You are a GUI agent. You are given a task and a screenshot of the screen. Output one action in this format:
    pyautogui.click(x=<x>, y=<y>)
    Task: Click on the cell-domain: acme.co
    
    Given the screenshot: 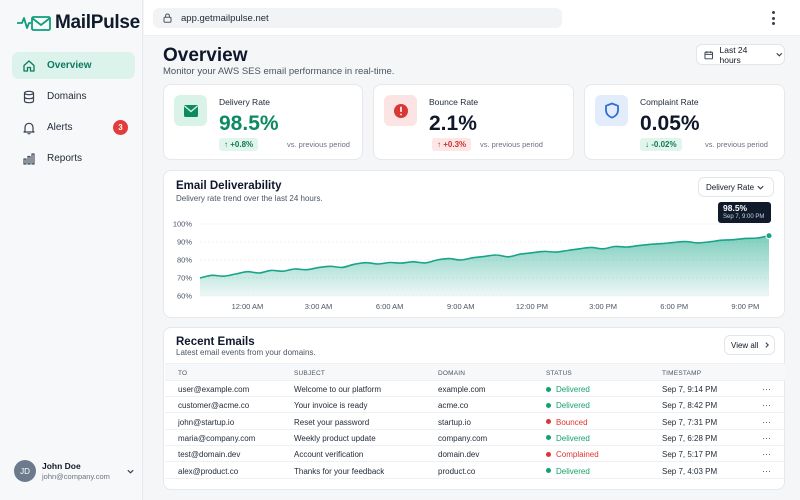 What is the action you would take?
    pyautogui.click(x=453, y=406)
    